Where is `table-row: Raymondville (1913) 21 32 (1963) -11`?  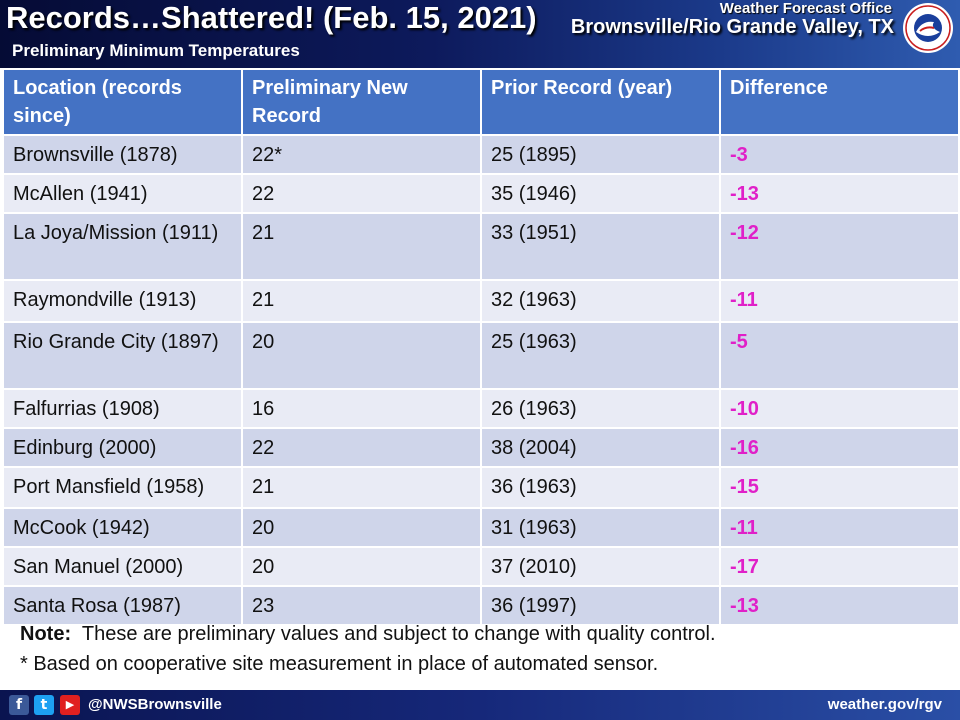
table-row: Raymondville (1913) 21 32 (1963) -11 is located at coordinates (481, 301).